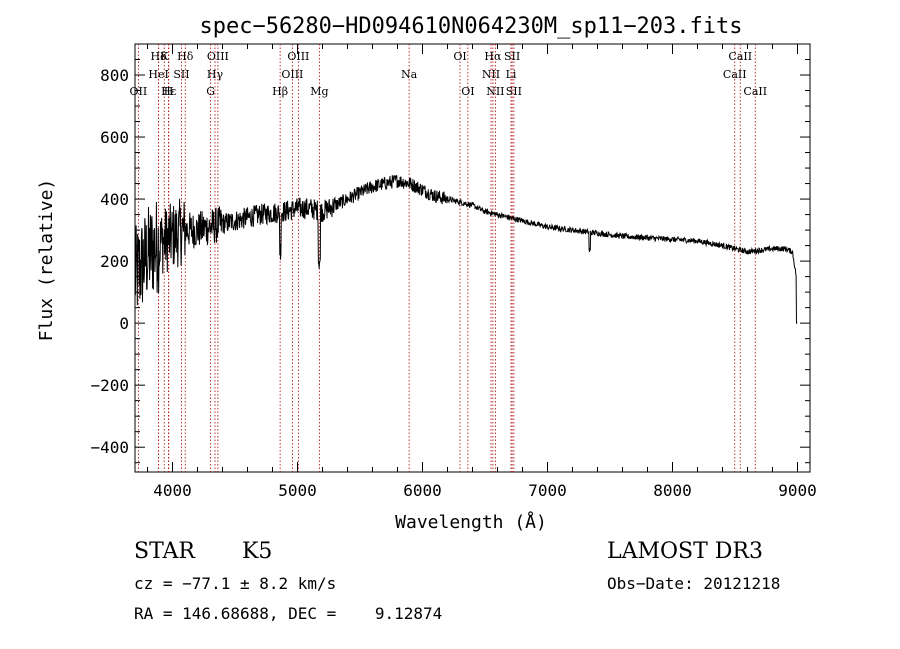 The height and width of the screenshot is (649, 900). I want to click on emission-line-label: OII, so click(139, 91).